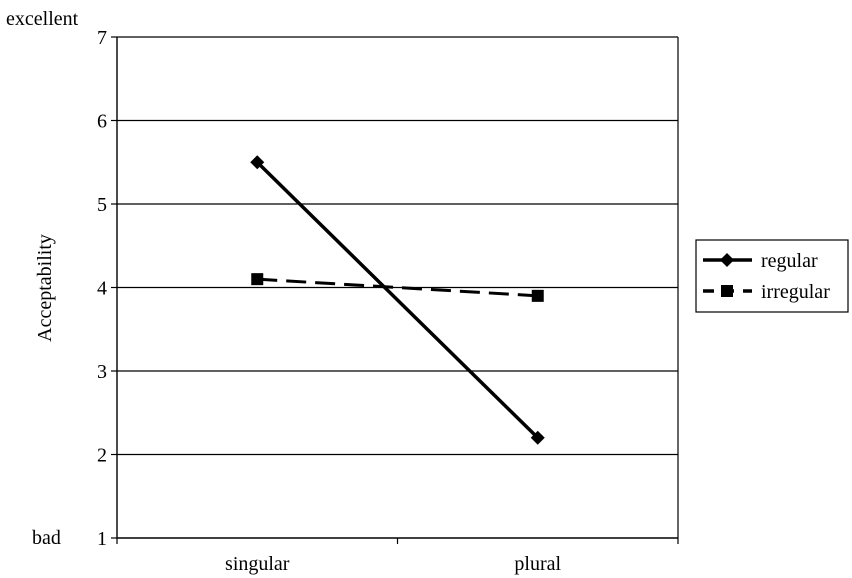 Image resolution: width=852 pixels, height=578 pixels. I want to click on y-tick-label: 3, so click(102, 372).